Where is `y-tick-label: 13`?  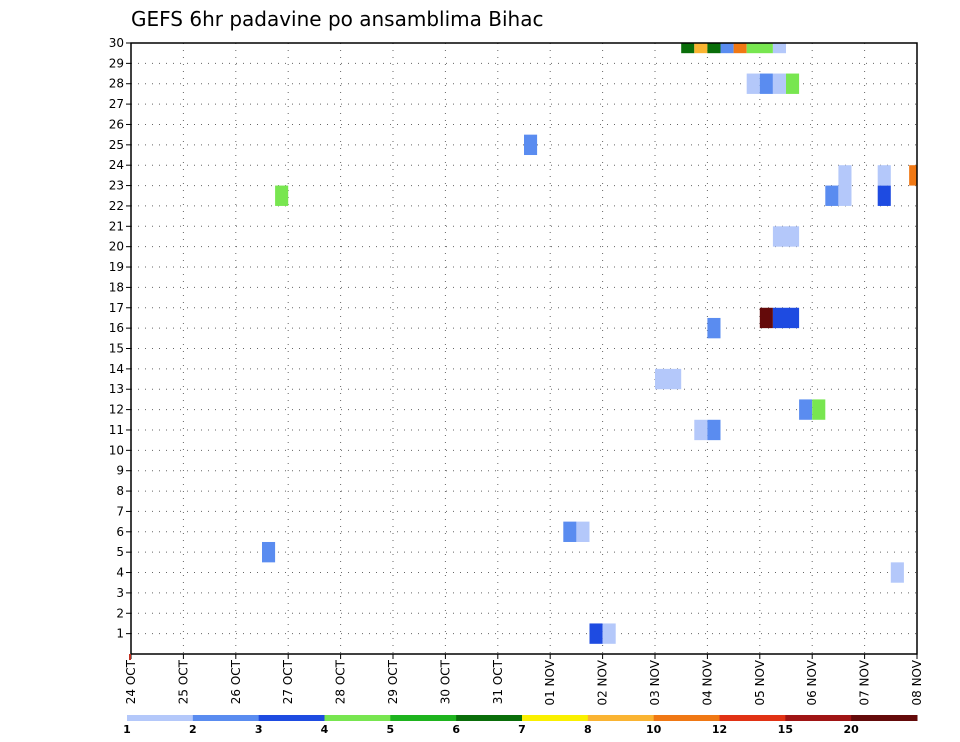
y-tick-label: 13 is located at coordinates (116, 389).